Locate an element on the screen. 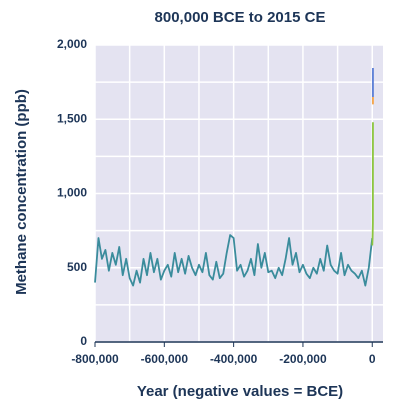 The width and height of the screenshot is (400, 413). y-tick-label: 500 is located at coordinates (77, 267).